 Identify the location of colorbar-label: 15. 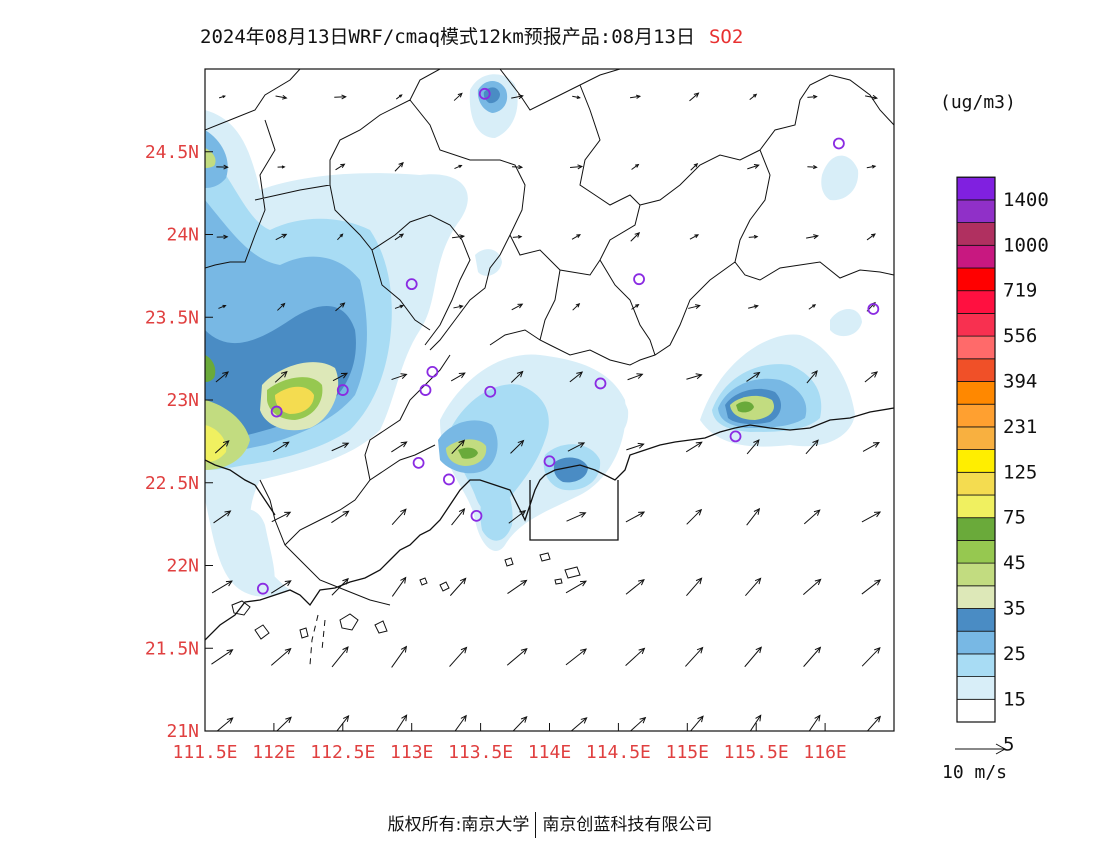
(1014, 699).